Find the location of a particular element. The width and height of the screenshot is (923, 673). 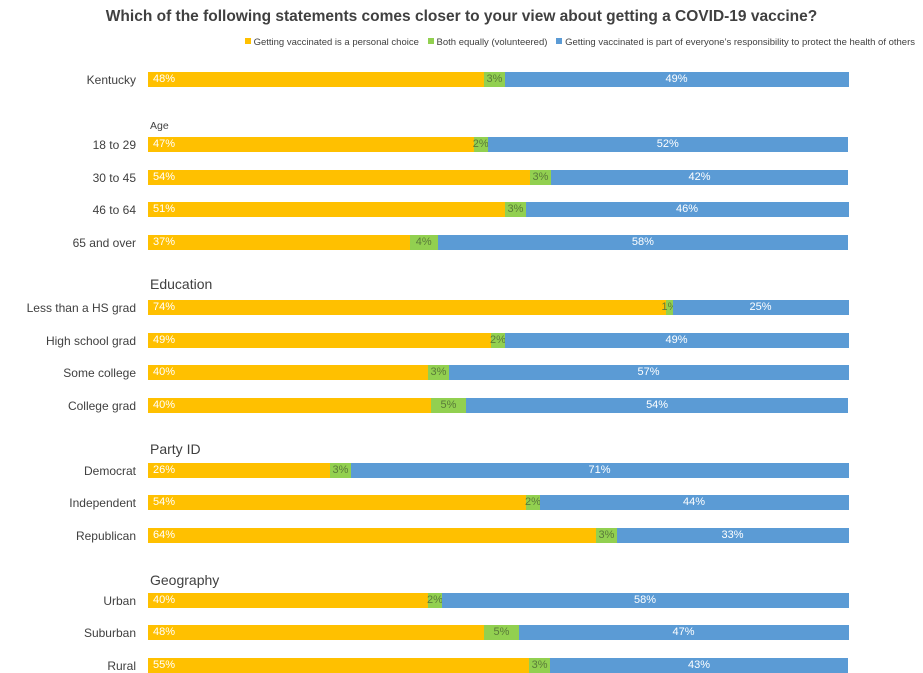

data-label-responsibility-suburban: 47% is located at coordinates (683, 632).